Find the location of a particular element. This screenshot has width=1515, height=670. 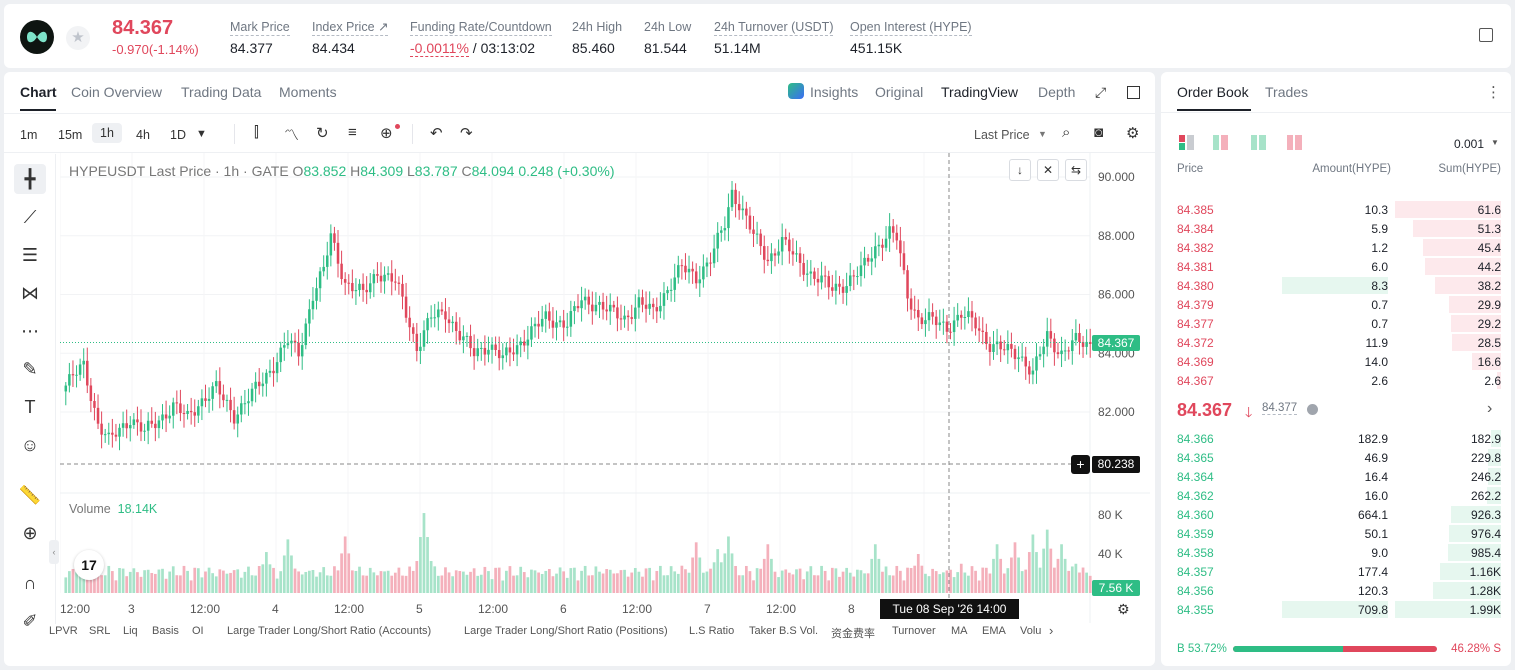

replay-icon: ↻ is located at coordinates (322, 133).